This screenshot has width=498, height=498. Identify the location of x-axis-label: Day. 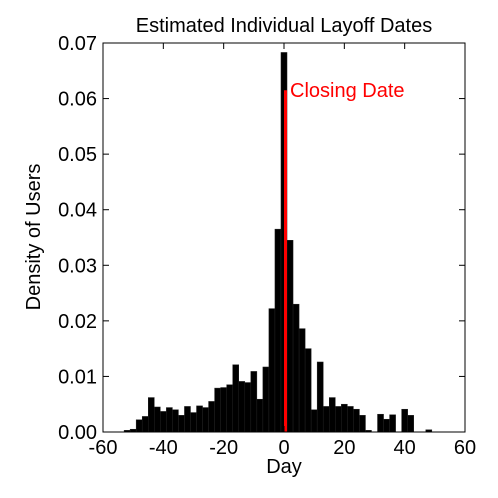
(284, 467).